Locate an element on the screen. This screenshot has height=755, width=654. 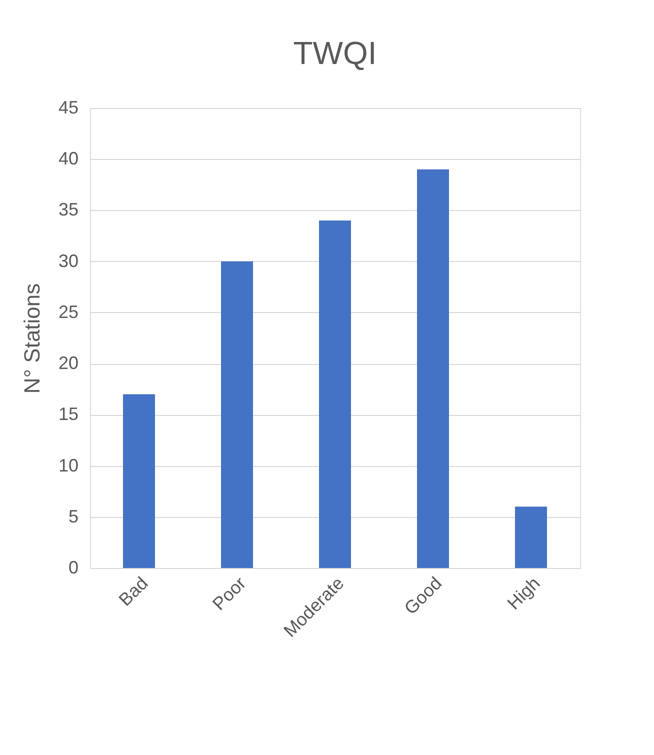
y-tick-label: 20 is located at coordinates (68, 363).